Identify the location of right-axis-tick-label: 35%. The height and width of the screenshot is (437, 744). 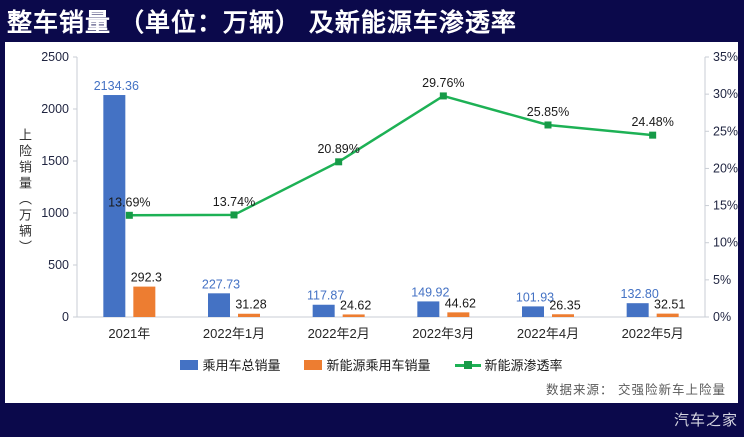
(725, 57).